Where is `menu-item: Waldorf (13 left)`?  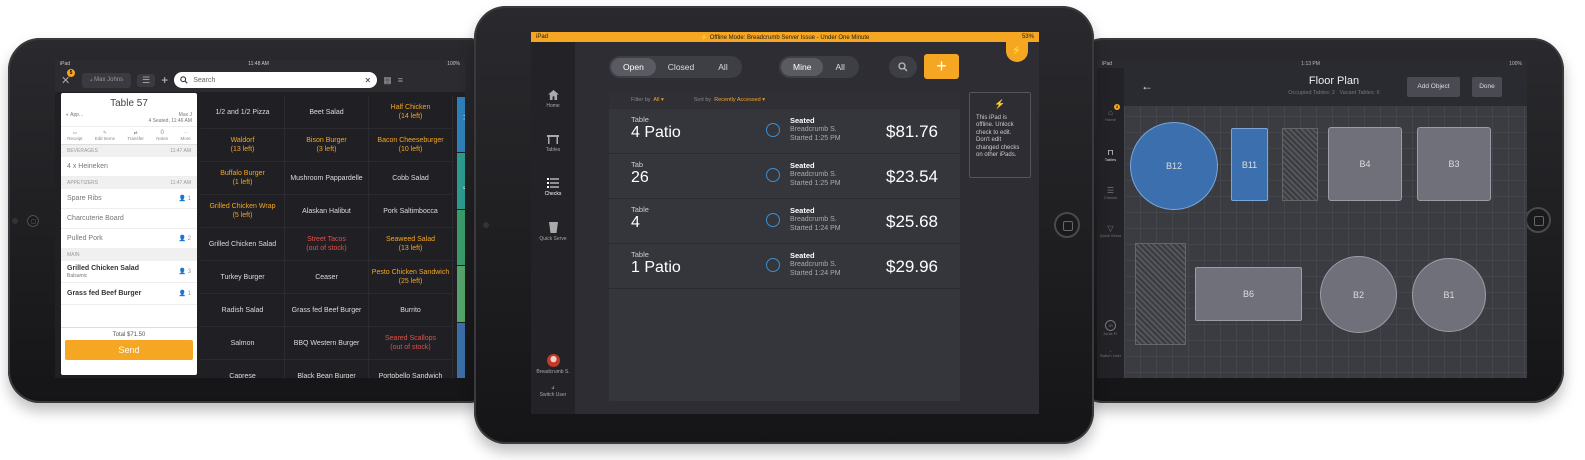
menu-item: Waldorf (13 left) is located at coordinates (243, 145).